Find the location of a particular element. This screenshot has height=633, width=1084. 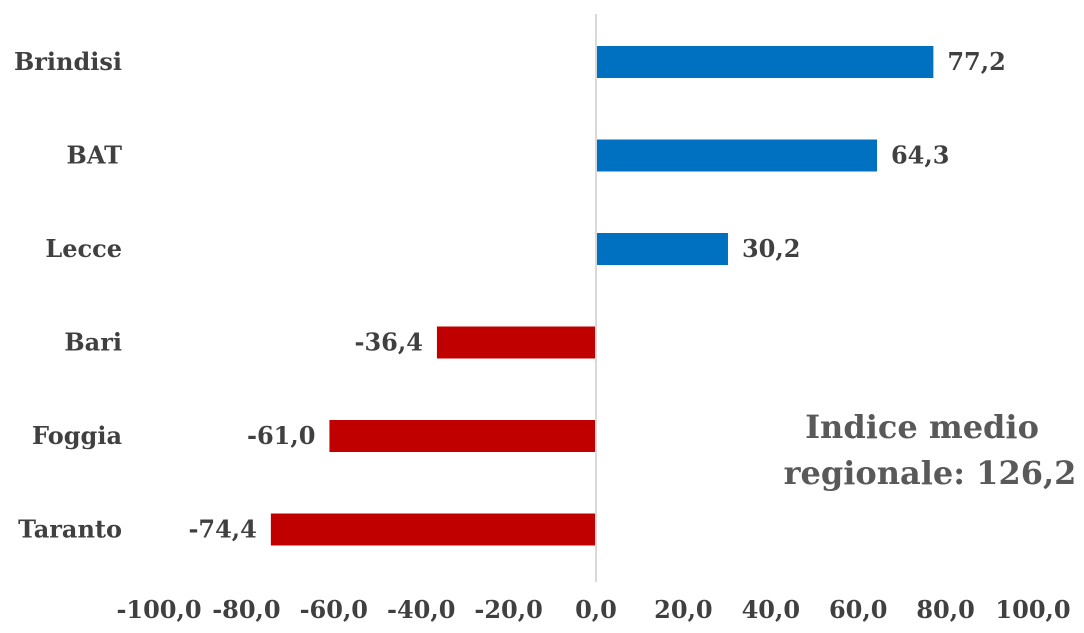

category-label-foggia: Foggia is located at coordinates (77, 435).